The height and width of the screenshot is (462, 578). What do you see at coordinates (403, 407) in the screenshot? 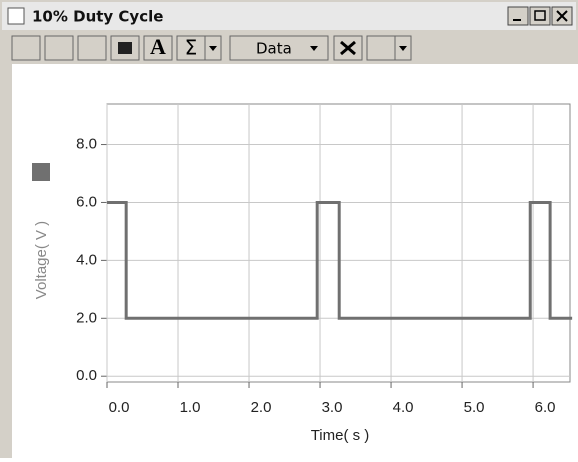
I see `x-tick-label: 4.0` at bounding box center [403, 407].